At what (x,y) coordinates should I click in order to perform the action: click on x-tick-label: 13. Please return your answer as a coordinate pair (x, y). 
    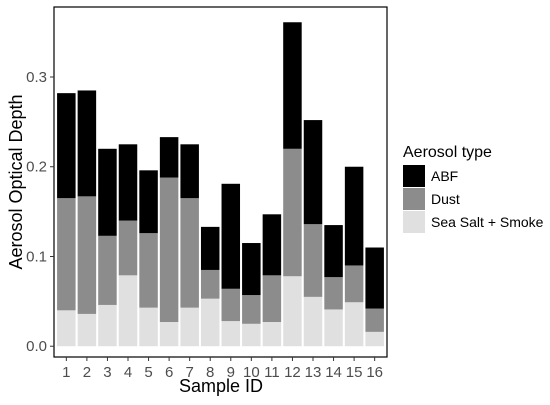
    Looking at the image, I should click on (313, 372).